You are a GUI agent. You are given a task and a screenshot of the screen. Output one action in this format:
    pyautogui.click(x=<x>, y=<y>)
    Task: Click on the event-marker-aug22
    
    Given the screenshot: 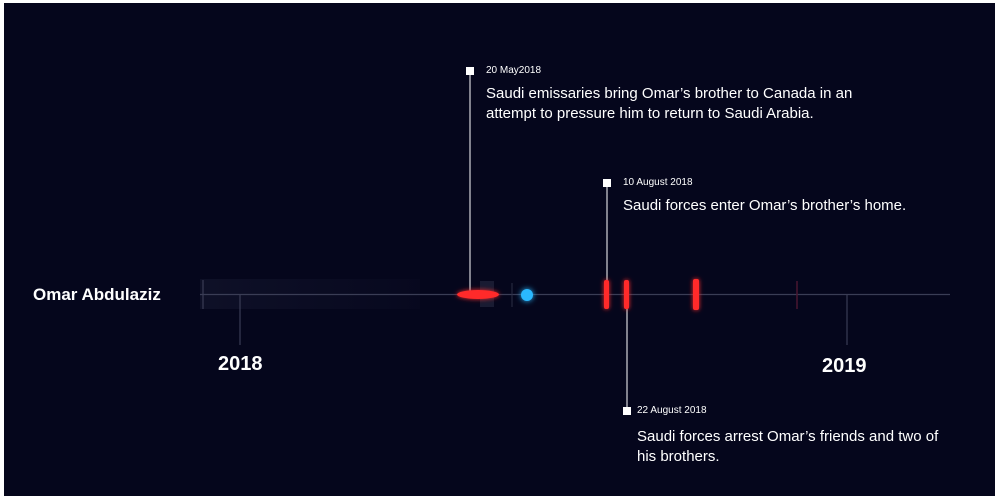 What is the action you would take?
    pyautogui.click(x=626, y=294)
    